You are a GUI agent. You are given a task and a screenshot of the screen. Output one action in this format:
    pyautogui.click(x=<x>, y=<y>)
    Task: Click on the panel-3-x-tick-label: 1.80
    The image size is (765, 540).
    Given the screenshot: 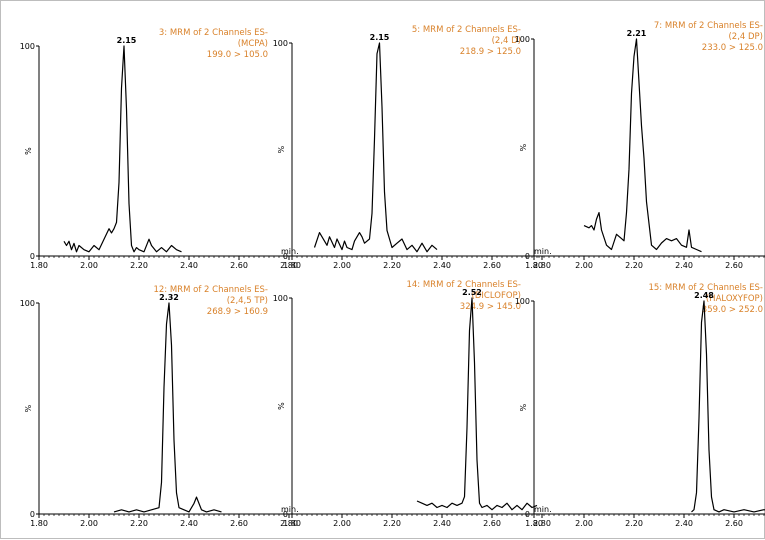 What is the action you would take?
    pyautogui.click(x=534, y=265)
    